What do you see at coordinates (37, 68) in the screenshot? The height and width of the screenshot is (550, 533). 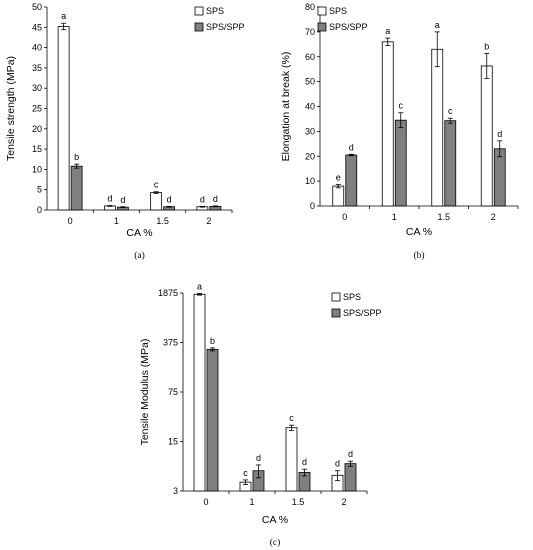 I see `y-tick-label: 35` at bounding box center [37, 68].